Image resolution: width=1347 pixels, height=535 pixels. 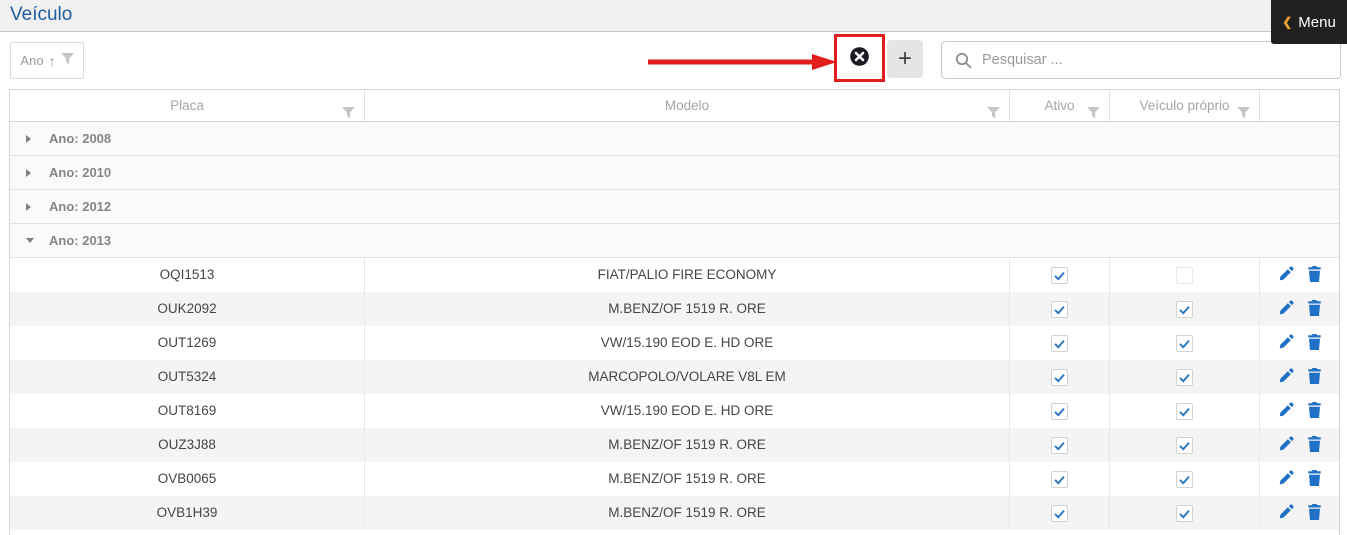 What do you see at coordinates (47, 60) in the screenshot?
I see `group-chip-ano: Ano ↑` at bounding box center [47, 60].